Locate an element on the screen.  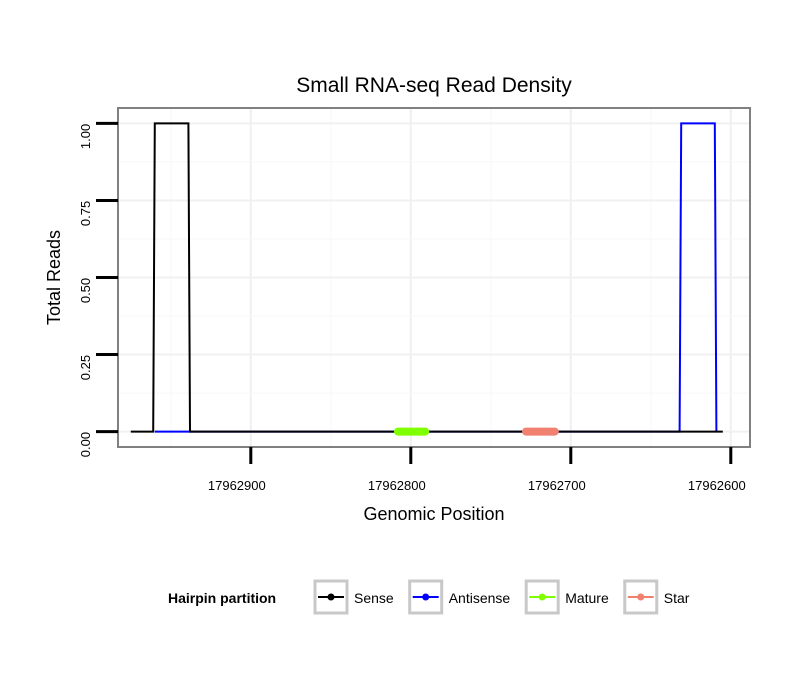
legend-title: Hairpin partition is located at coordinates (222, 598).